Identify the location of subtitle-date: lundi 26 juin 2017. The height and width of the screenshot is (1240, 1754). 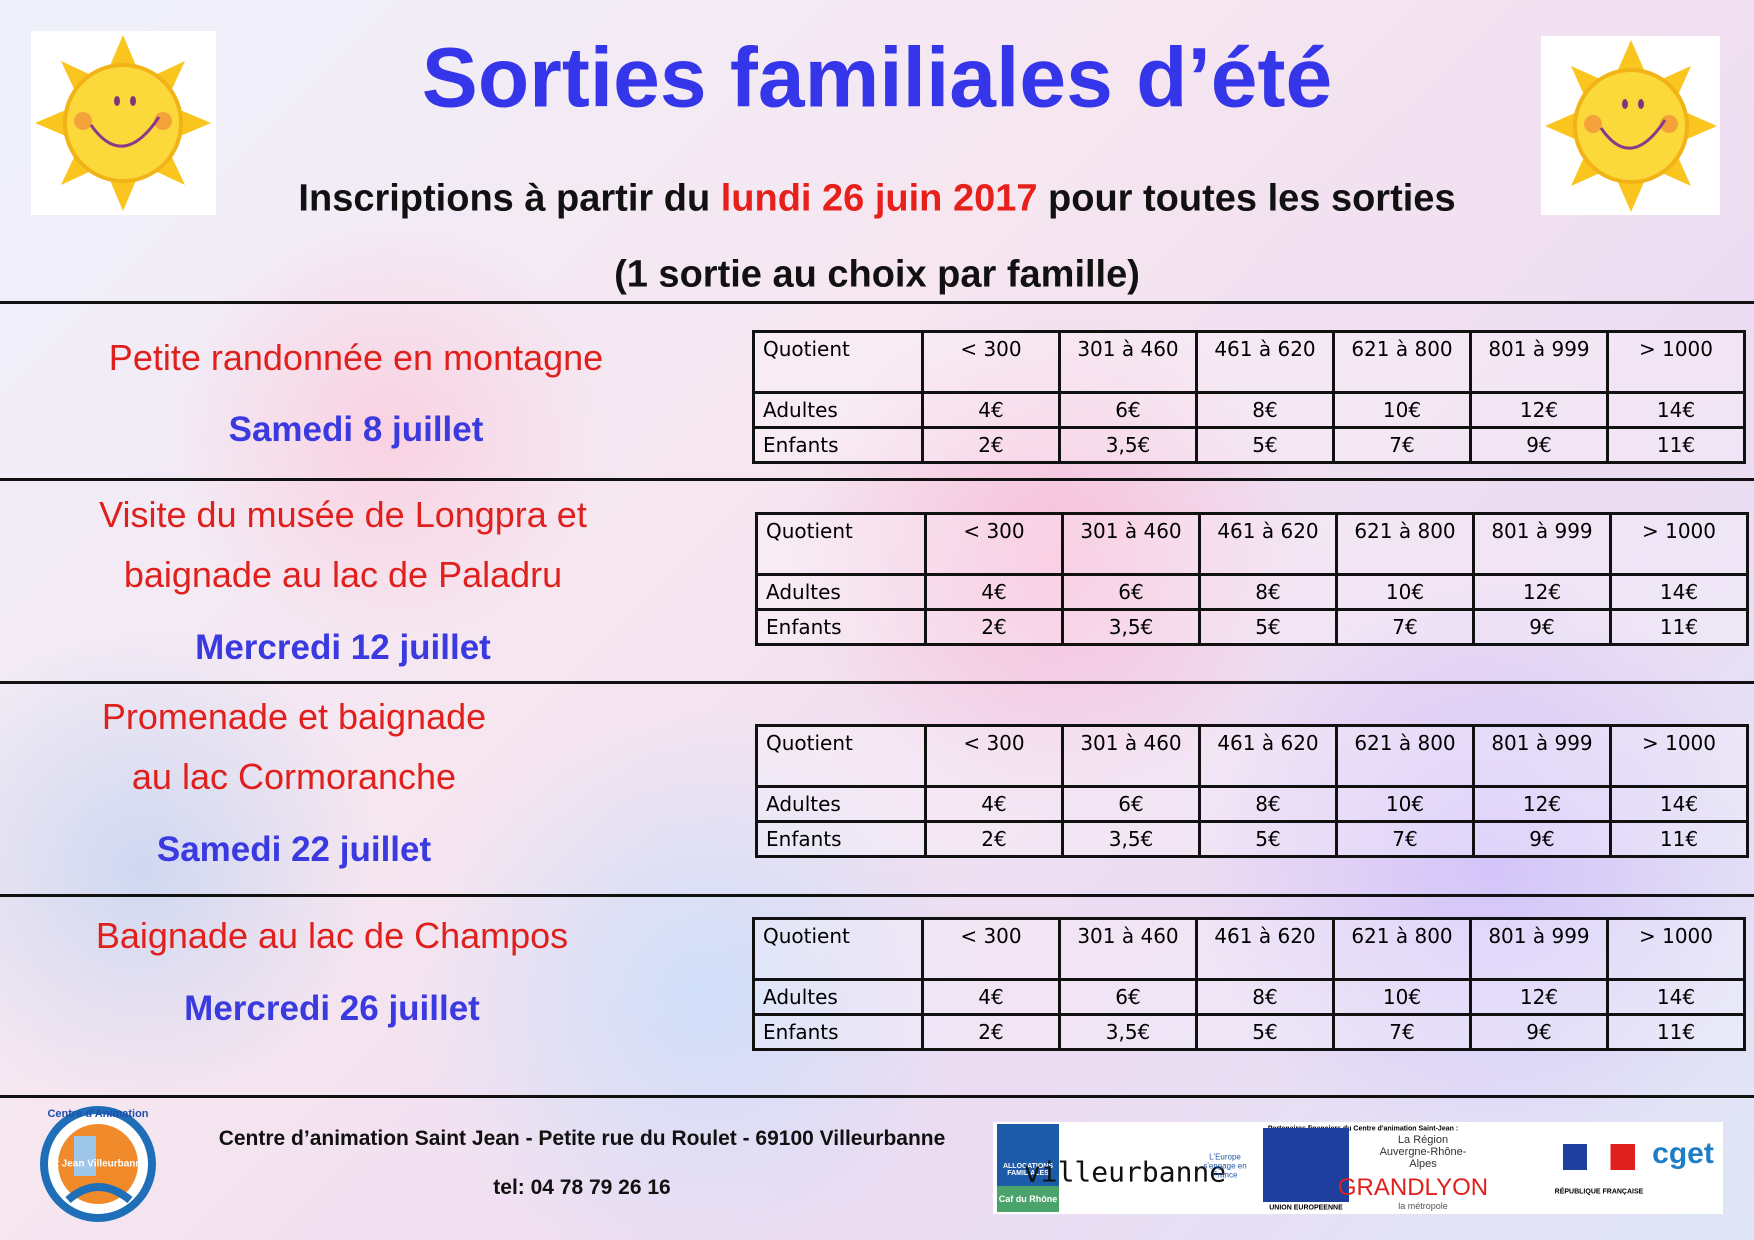
(879, 198).